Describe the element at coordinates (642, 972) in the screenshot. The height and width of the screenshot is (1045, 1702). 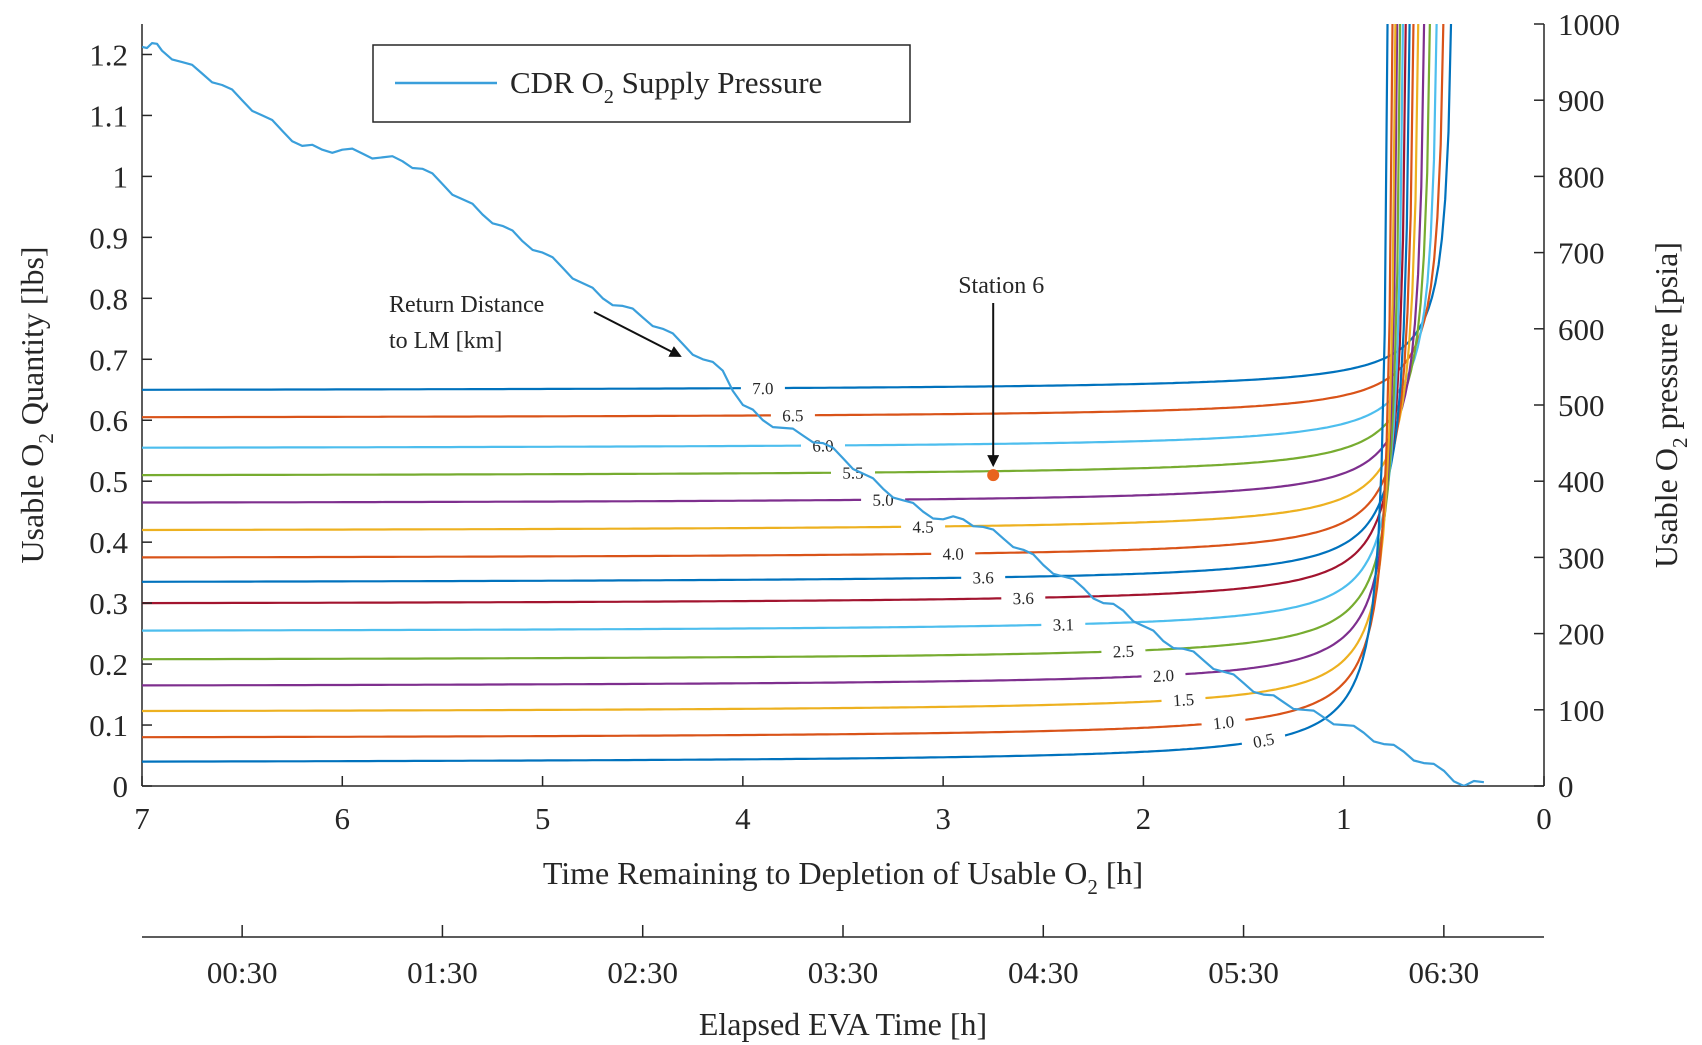
I see `elapsed-tick-label: 02:30` at that location.